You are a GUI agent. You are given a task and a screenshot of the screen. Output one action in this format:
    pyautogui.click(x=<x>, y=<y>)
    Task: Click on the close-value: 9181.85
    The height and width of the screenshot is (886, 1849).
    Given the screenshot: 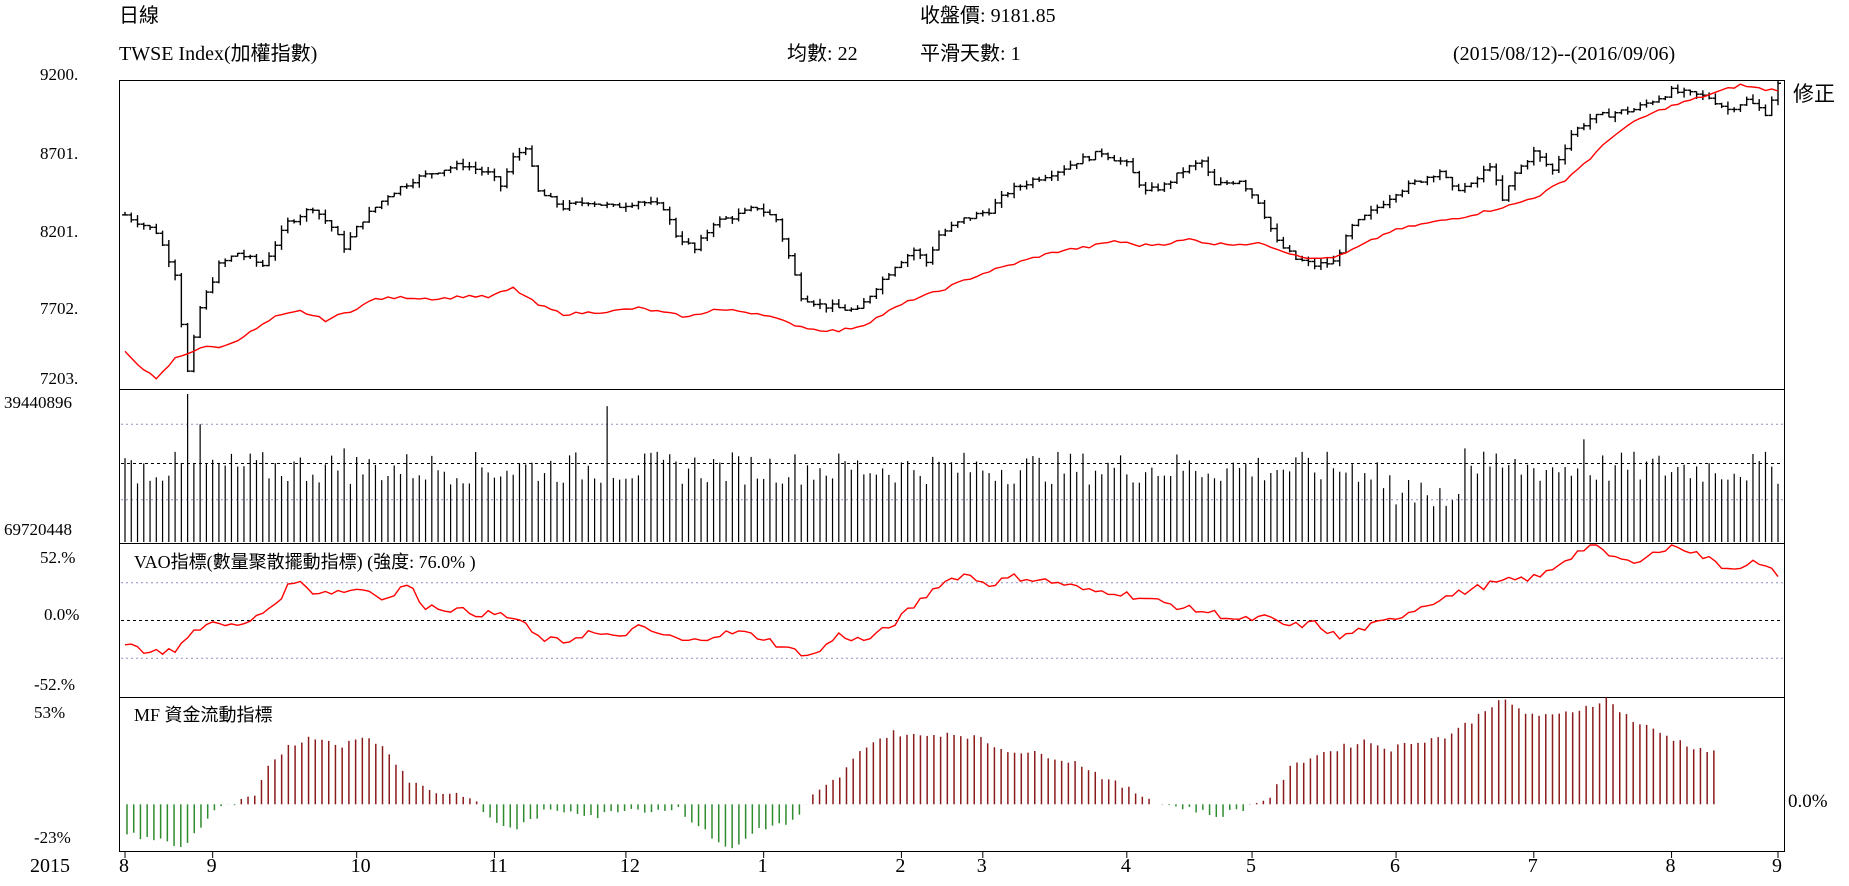 What is the action you would take?
    pyautogui.click(x=1023, y=16)
    